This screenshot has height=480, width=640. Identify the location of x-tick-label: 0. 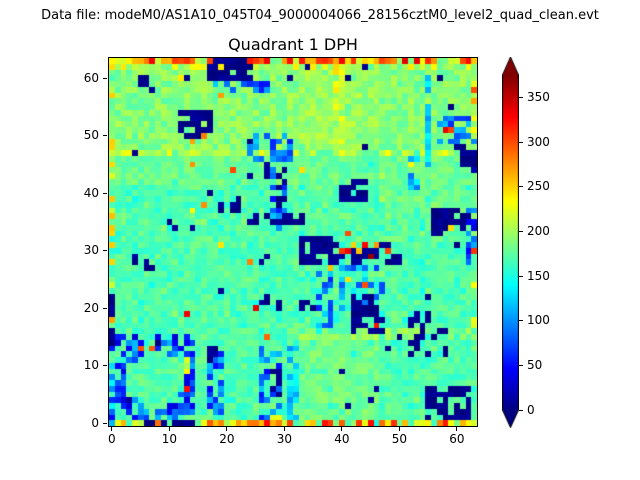
(112, 439).